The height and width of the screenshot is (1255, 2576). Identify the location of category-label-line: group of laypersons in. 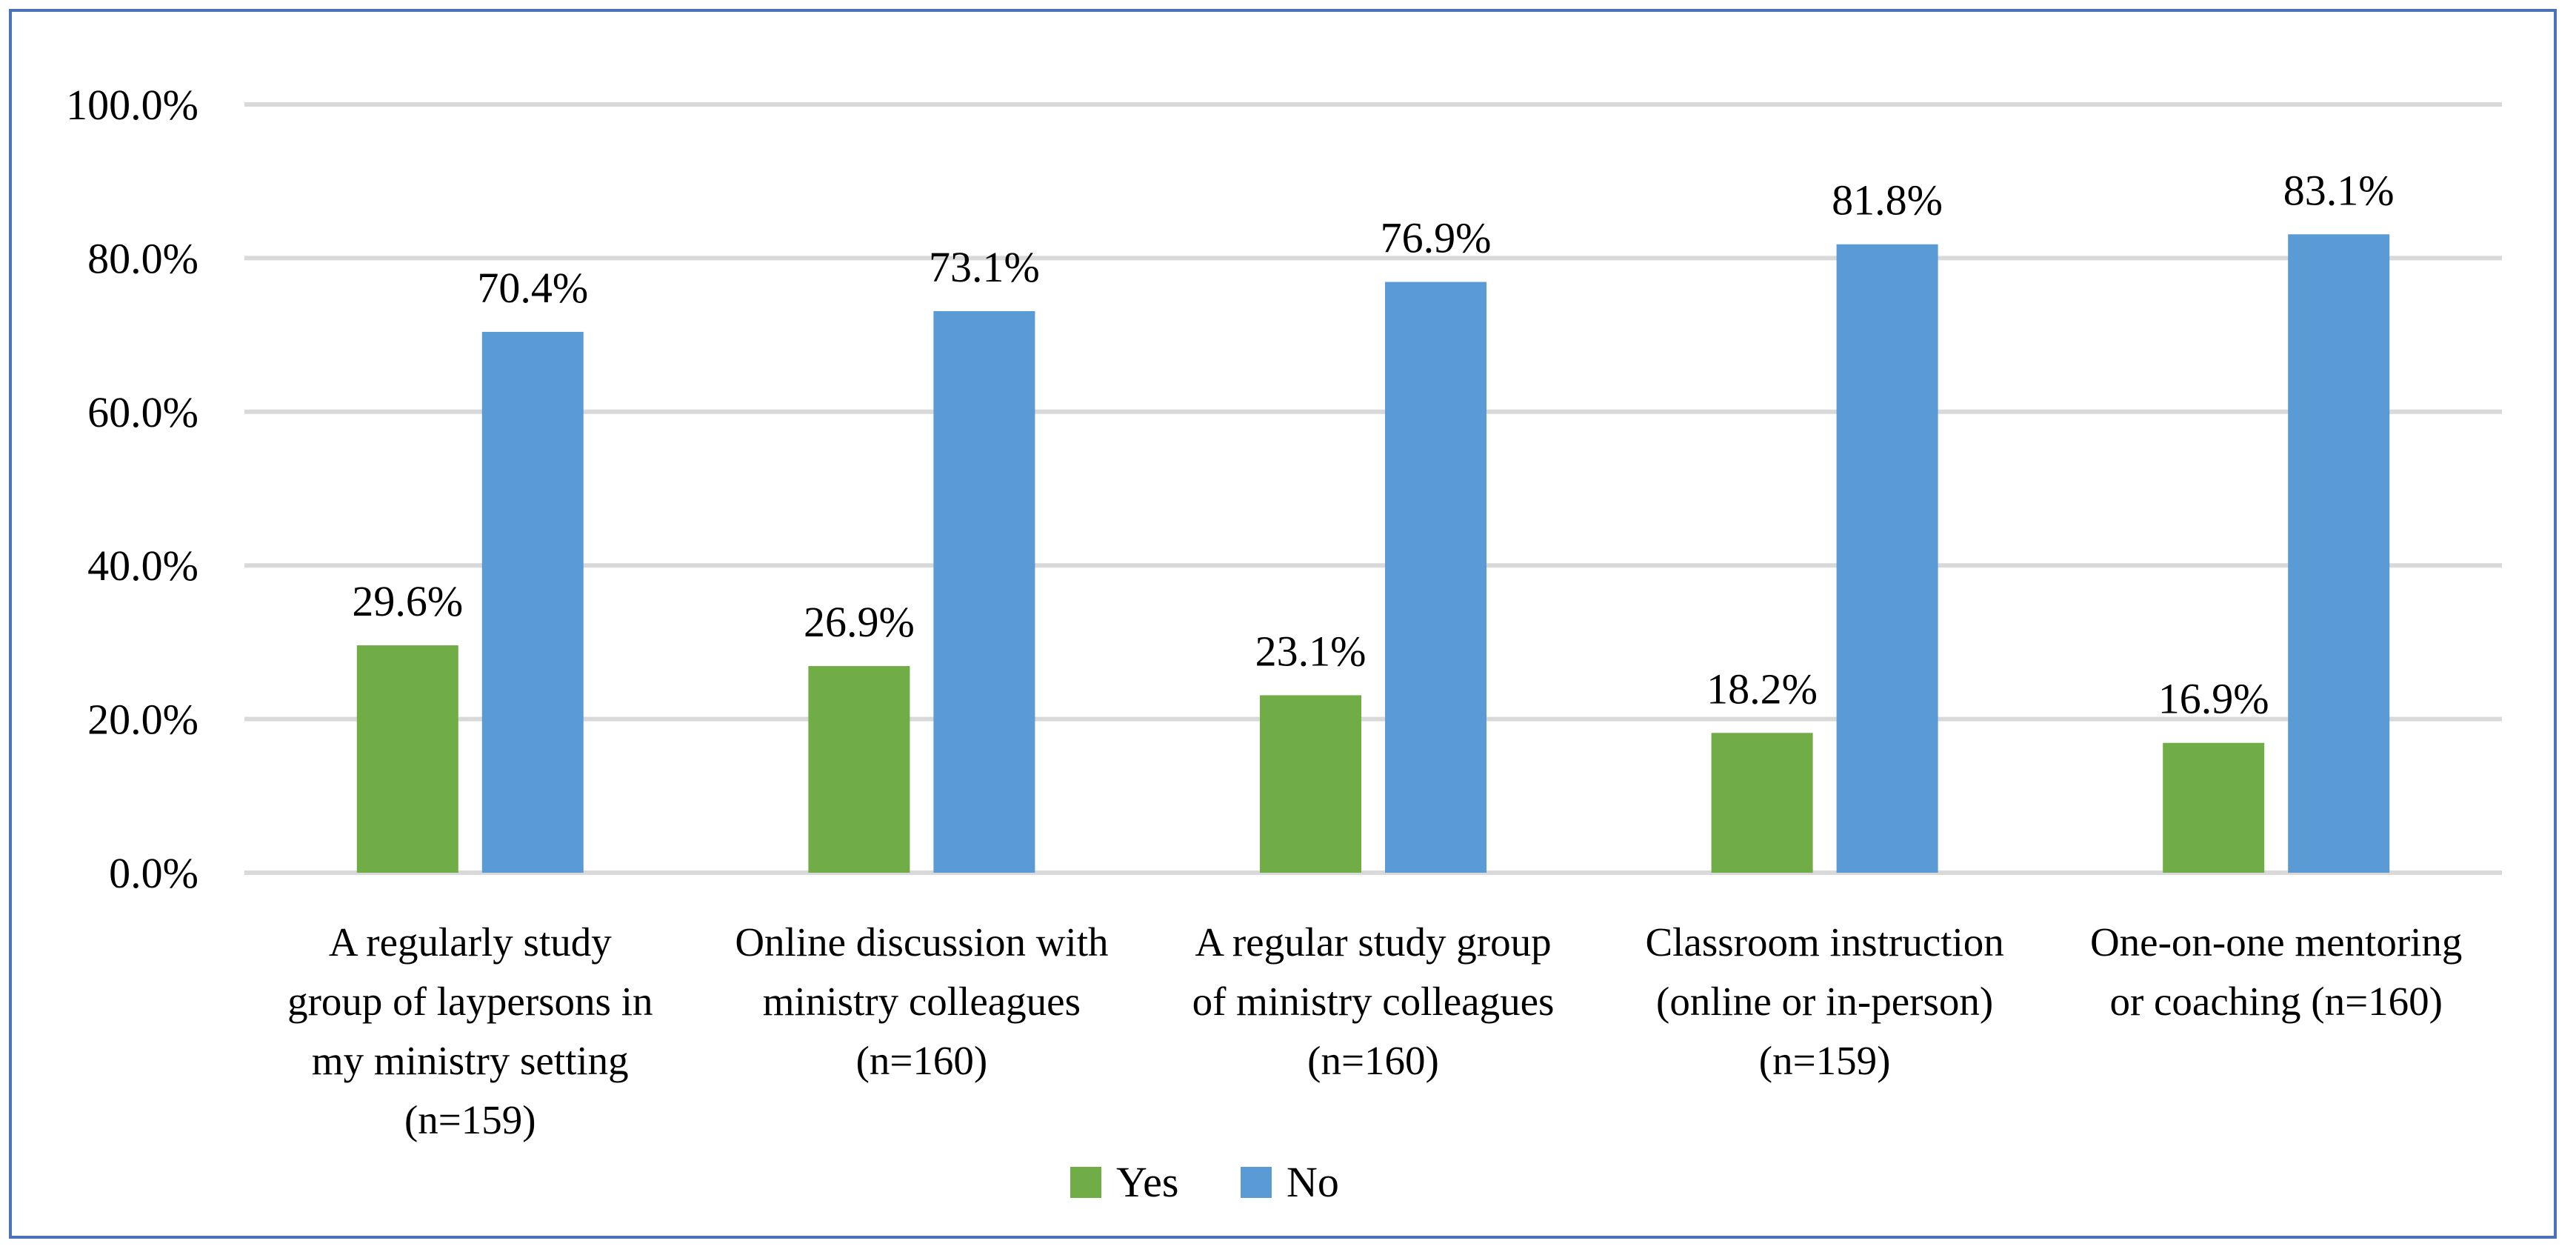
(470, 1001).